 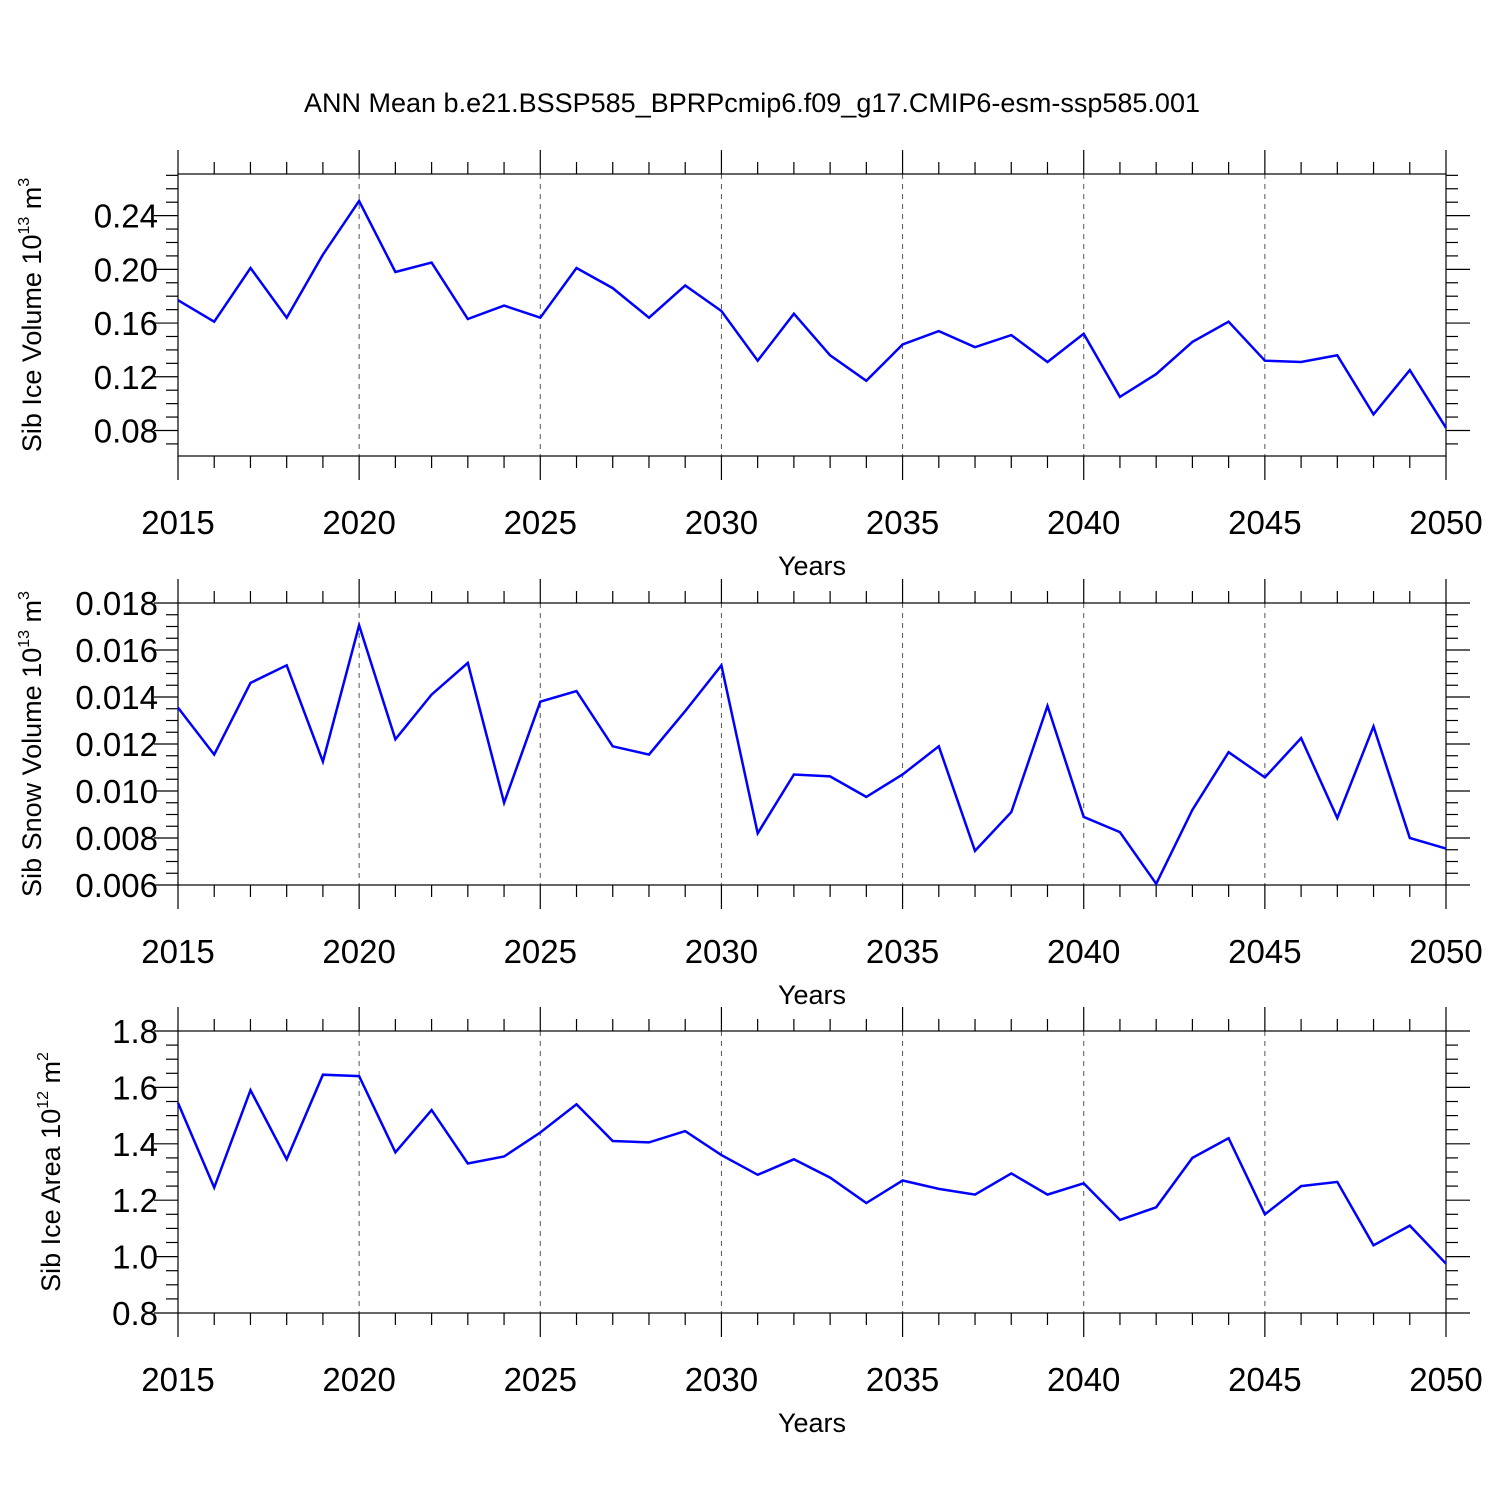 I want to click on y-tick-label: 0.016, so click(x=116, y=650).